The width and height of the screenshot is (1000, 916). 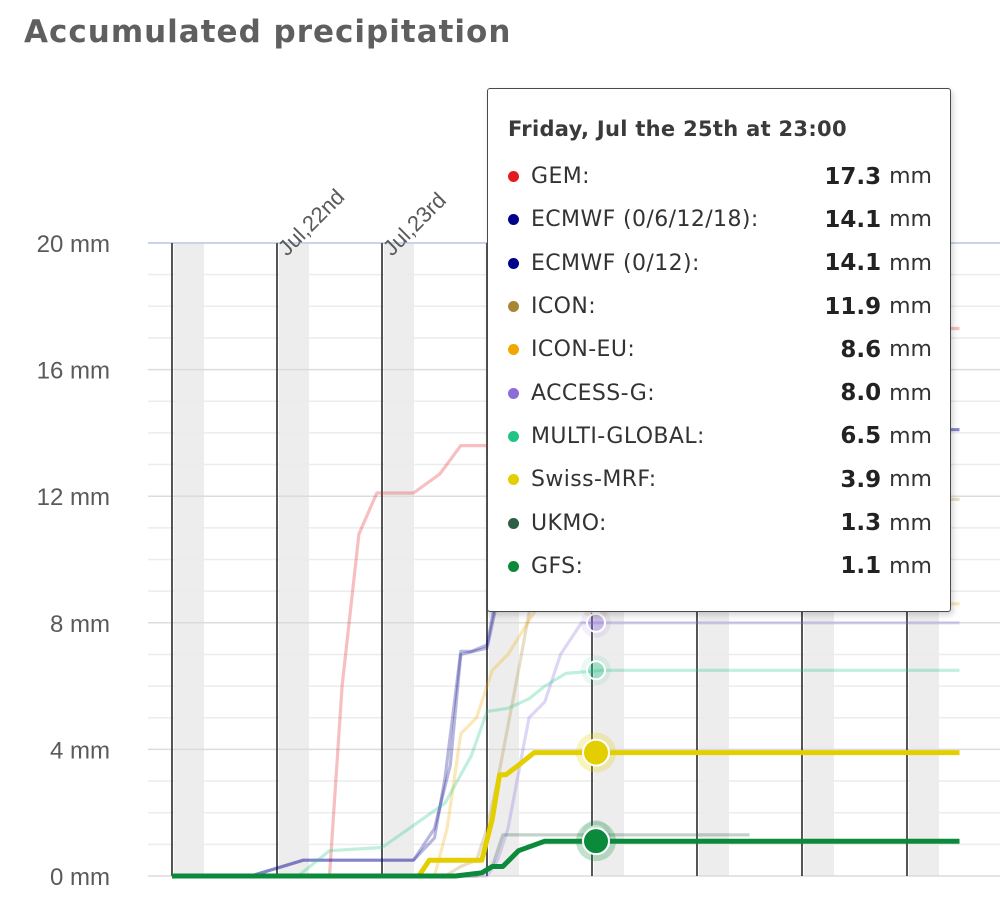 What do you see at coordinates (720, 263) in the screenshot?
I see `tooltip-row: ECMWF (0/12): 14.1 mm` at bounding box center [720, 263].